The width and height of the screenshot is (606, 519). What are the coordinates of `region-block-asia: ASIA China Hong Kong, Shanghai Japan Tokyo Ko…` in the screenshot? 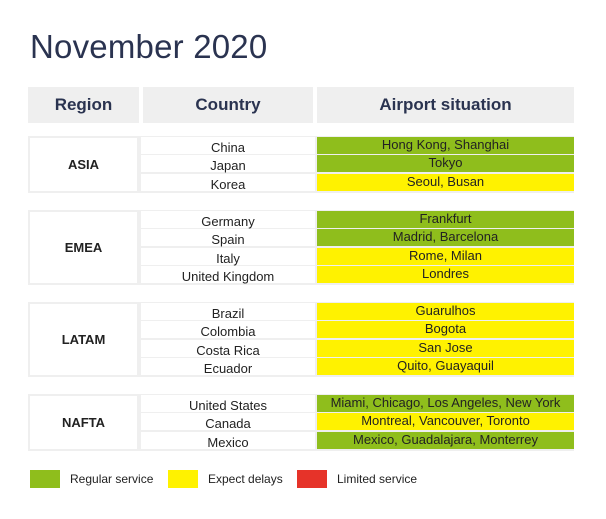 It's located at (301, 164).